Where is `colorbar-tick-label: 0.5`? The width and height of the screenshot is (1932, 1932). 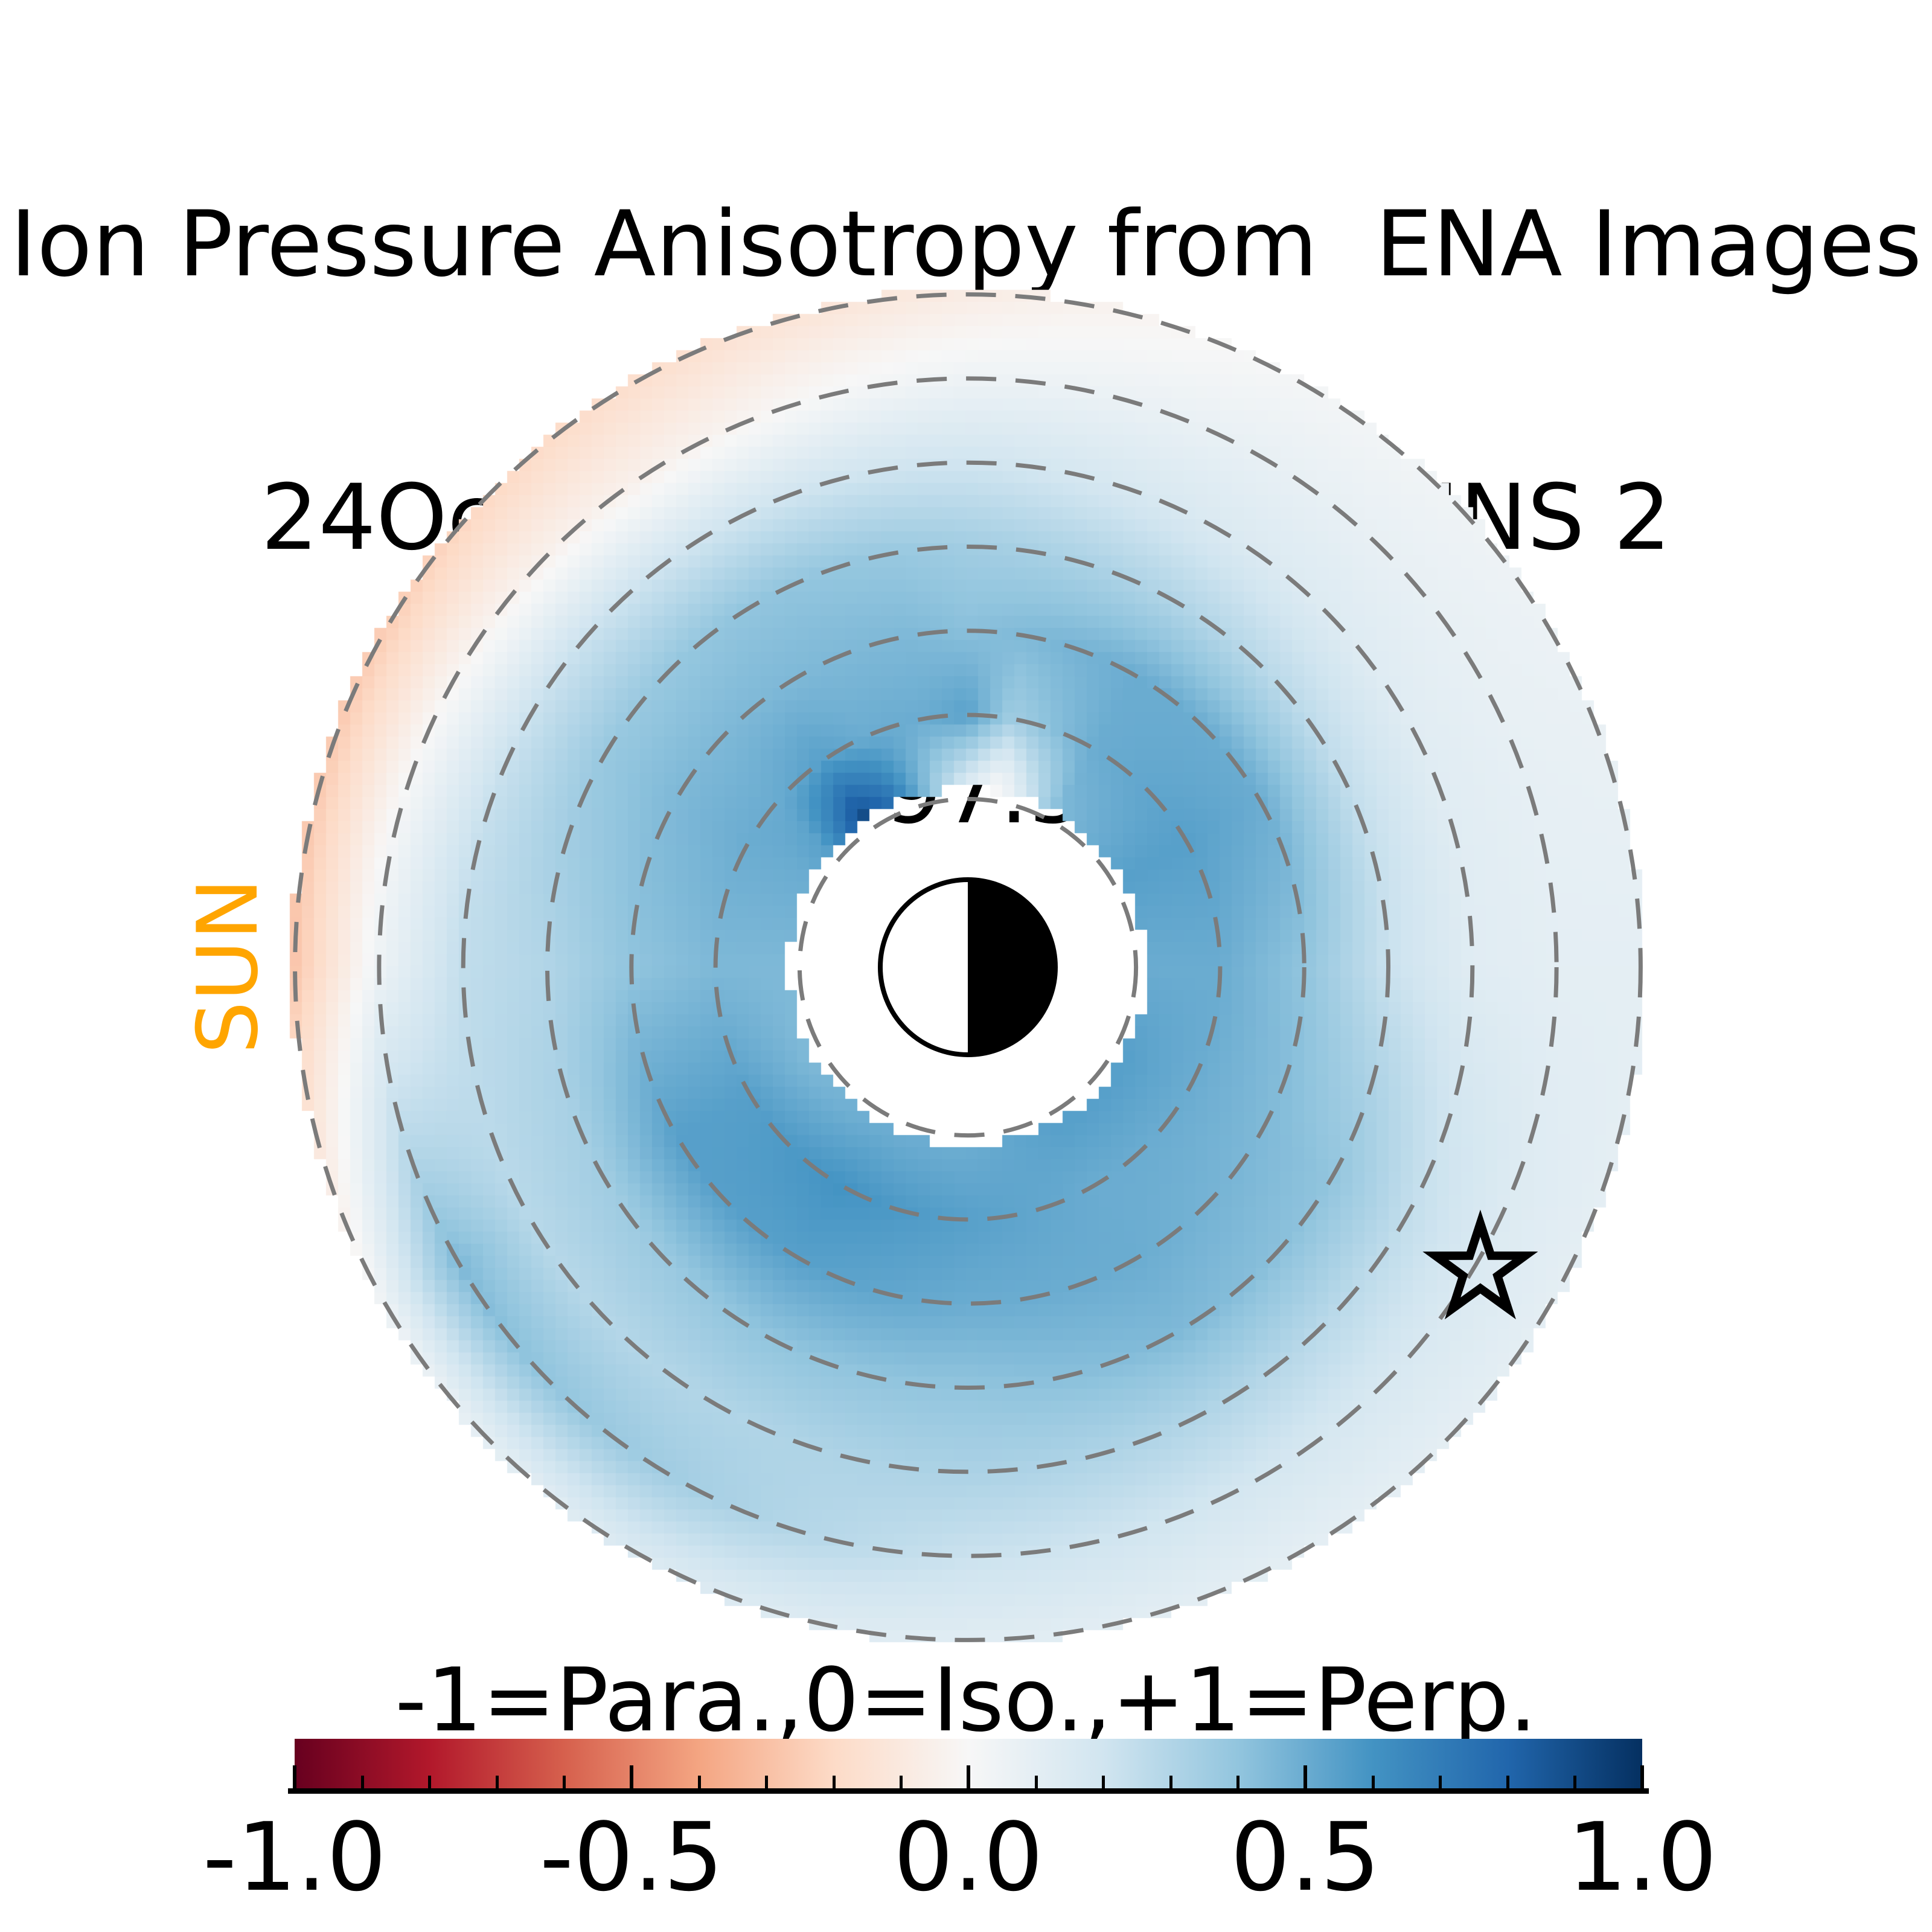 colorbar-tick-label: 0.5 is located at coordinates (1306, 1857).